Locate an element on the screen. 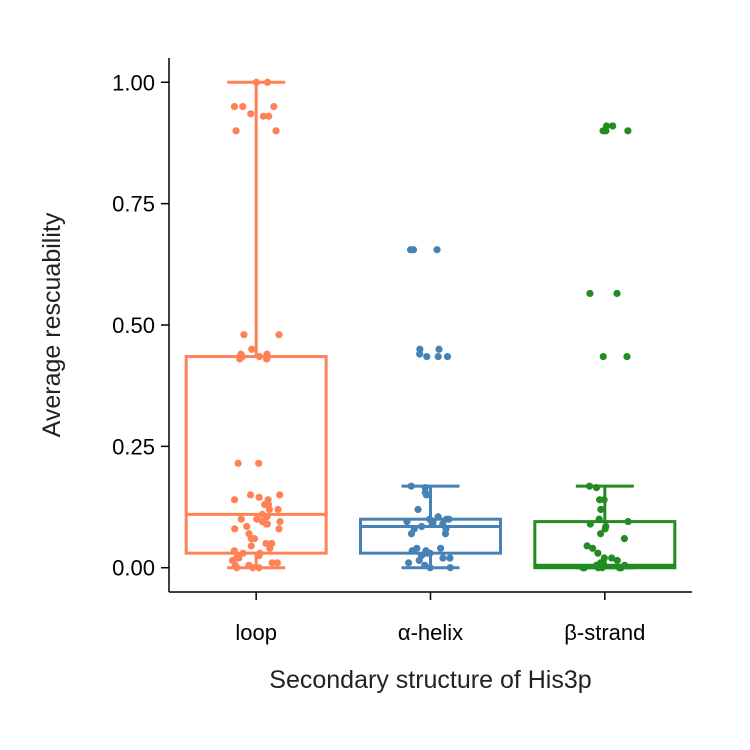  x-tick-label: β-strand is located at coordinates (604, 632).